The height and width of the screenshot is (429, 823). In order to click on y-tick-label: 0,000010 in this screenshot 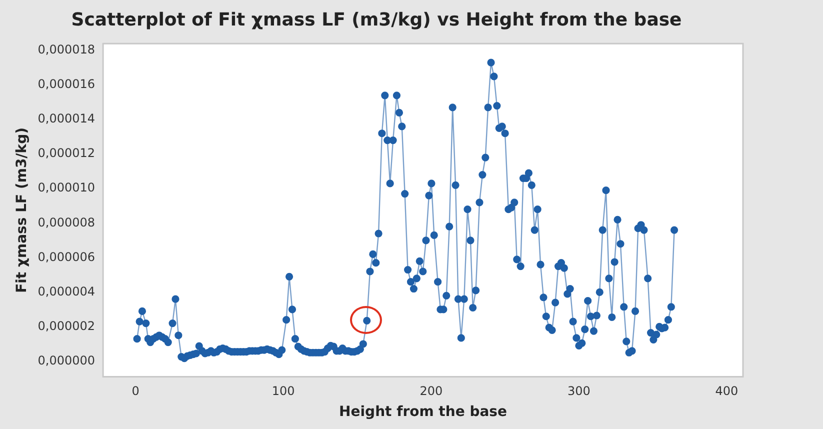, I will do `click(67, 187)`.